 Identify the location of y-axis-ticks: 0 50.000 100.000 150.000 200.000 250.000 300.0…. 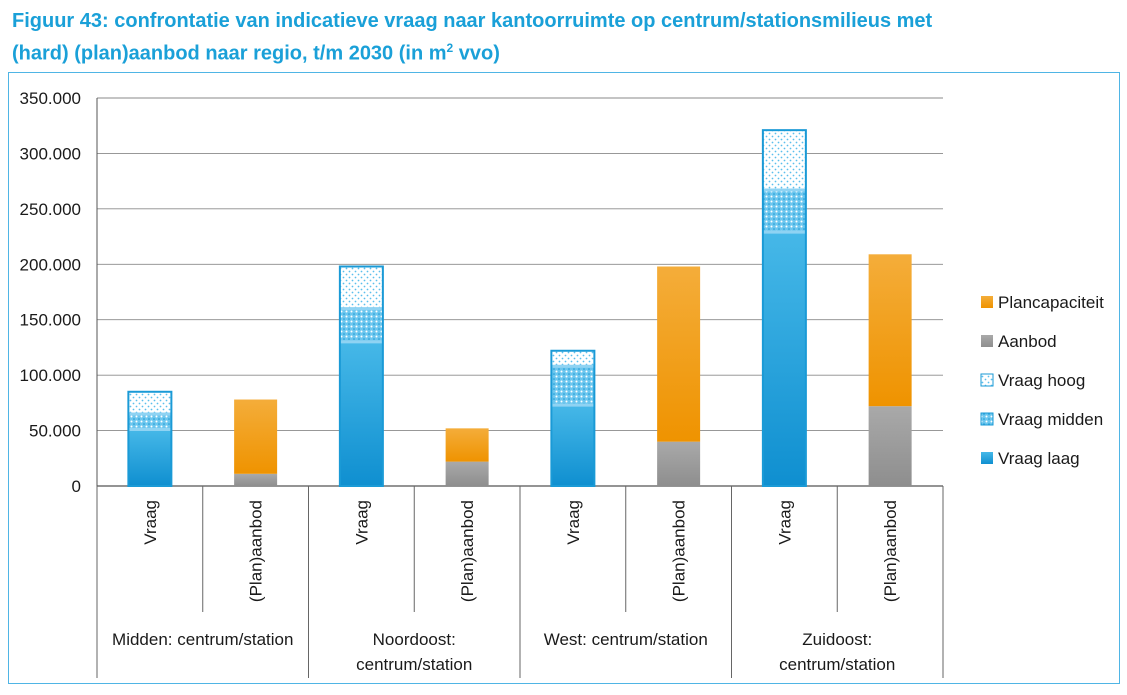
(50, 292).